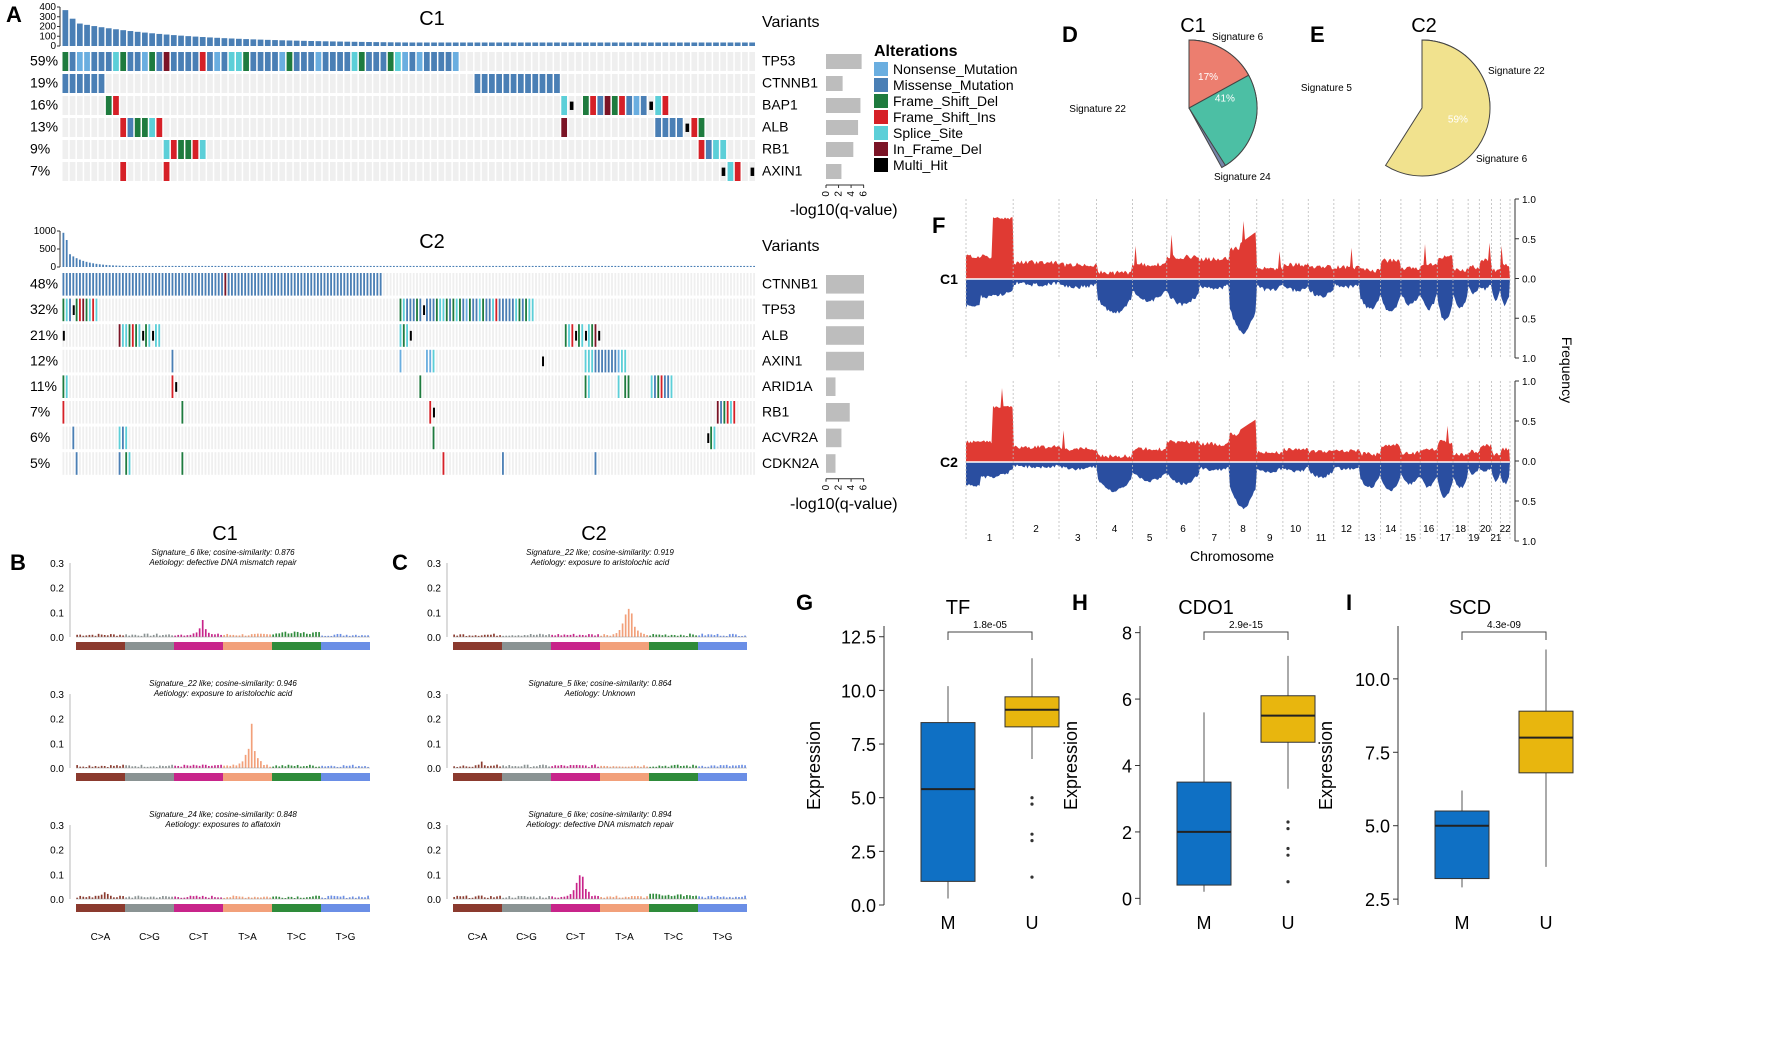 The width and height of the screenshot is (1767, 1062). Describe the element at coordinates (247, 646) in the screenshot. I see `signature-category-strip` at that location.